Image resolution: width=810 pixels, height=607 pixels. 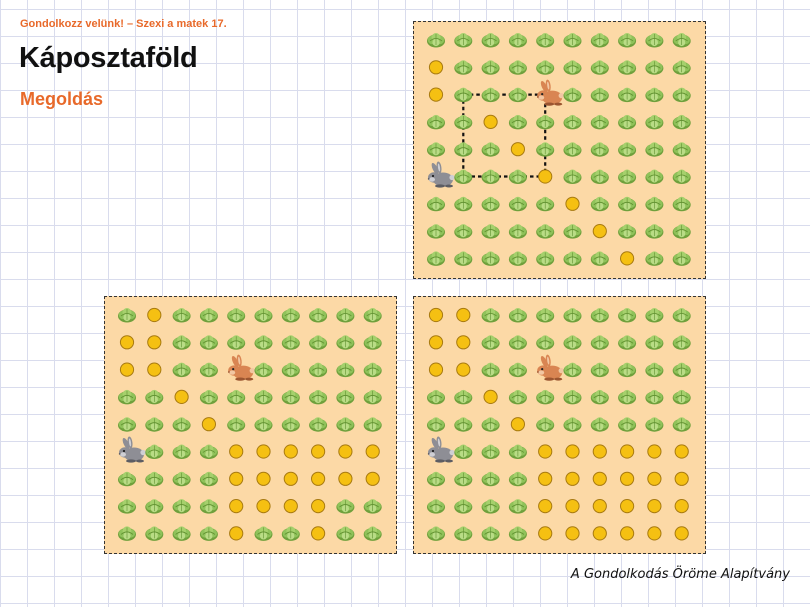 What do you see at coordinates (504, 135) in the screenshot?
I see `path-square` at bounding box center [504, 135].